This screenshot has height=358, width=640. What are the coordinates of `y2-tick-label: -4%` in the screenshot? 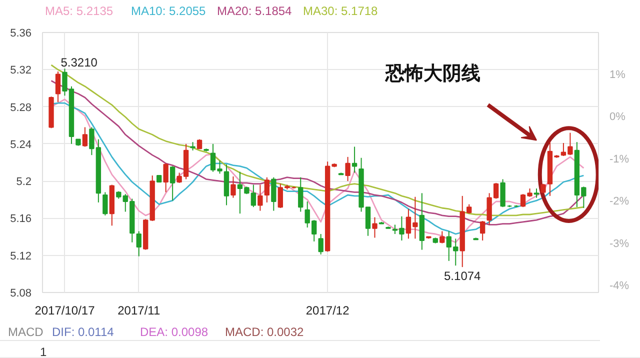 It's located at (620, 286).